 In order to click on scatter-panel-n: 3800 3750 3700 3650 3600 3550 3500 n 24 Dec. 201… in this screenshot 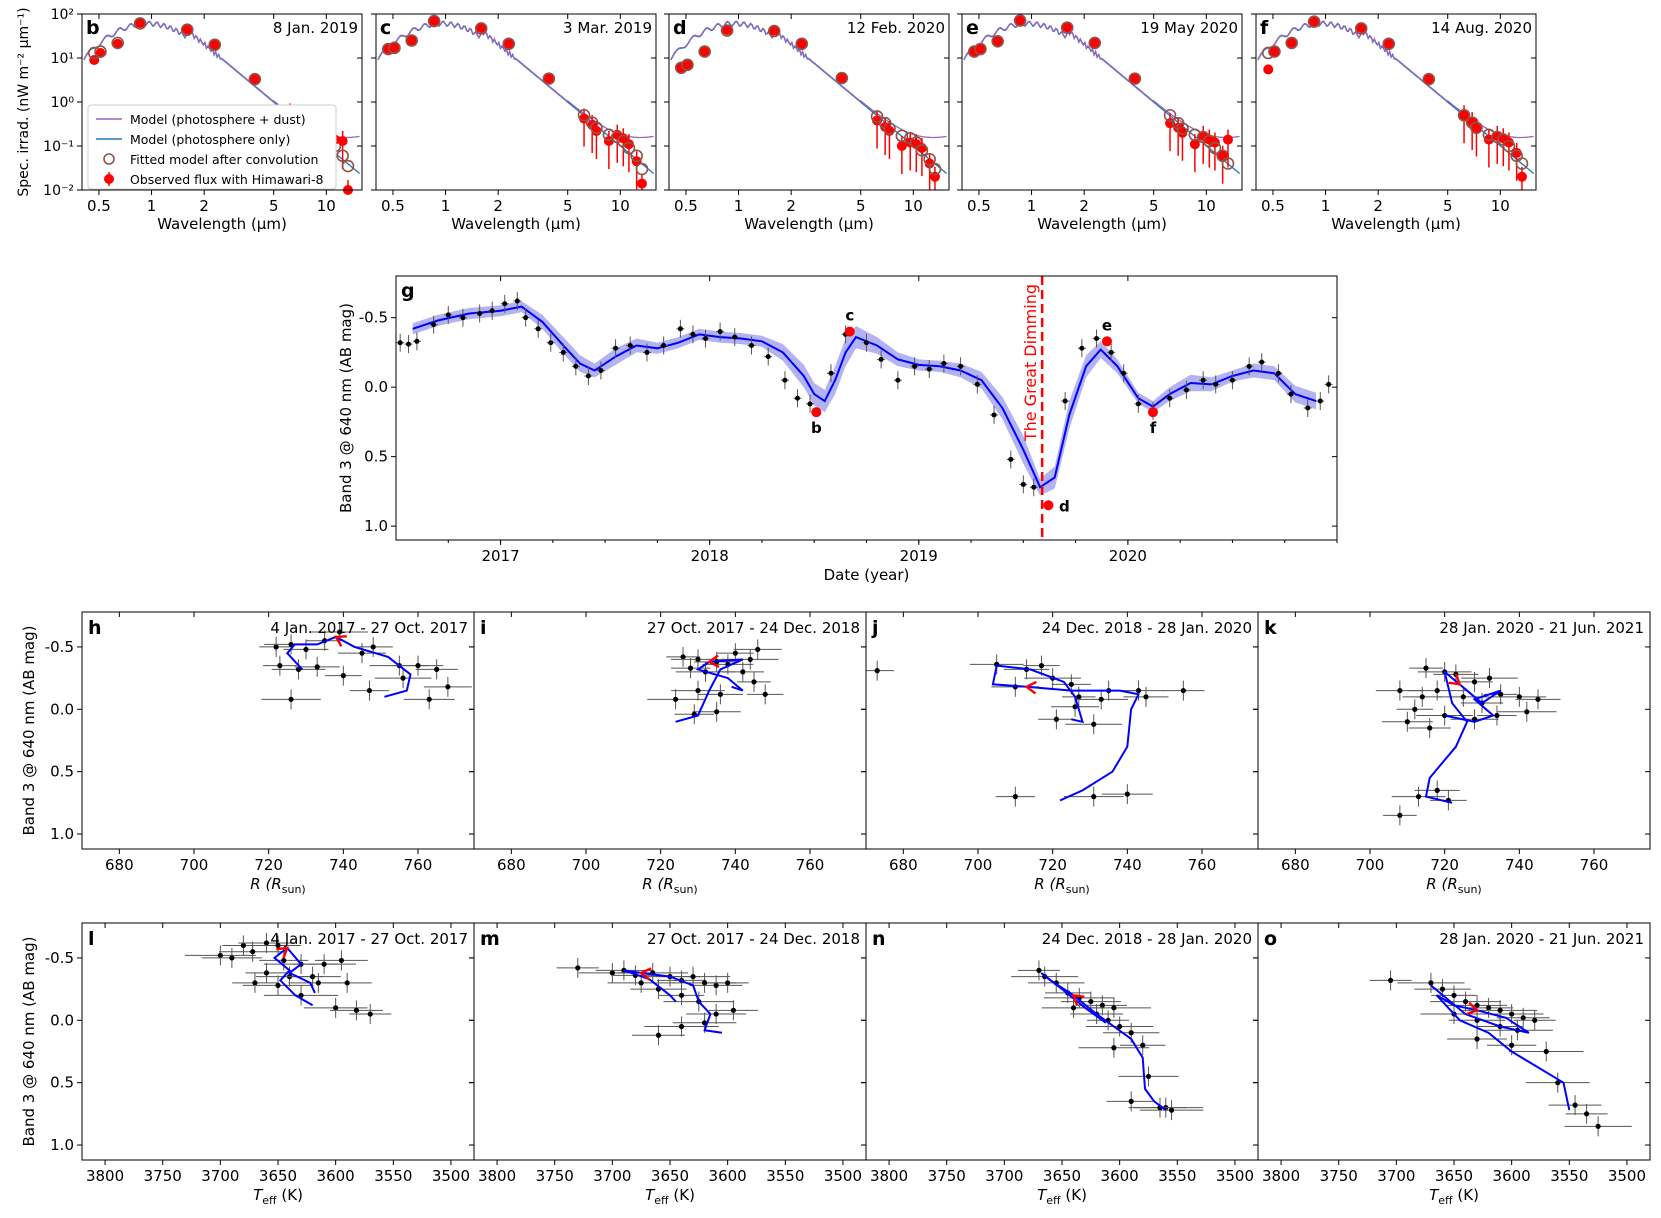, I will do `click(1060, 1064)`.